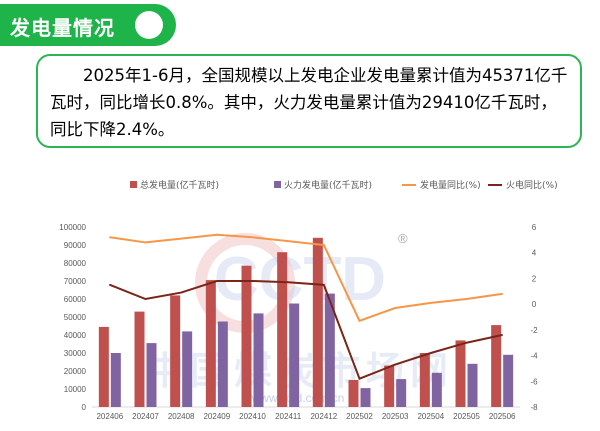 The image size is (600, 431). Describe the element at coordinates (75, 263) in the screenshot. I see `y-left-tick-label: 80000` at that location.